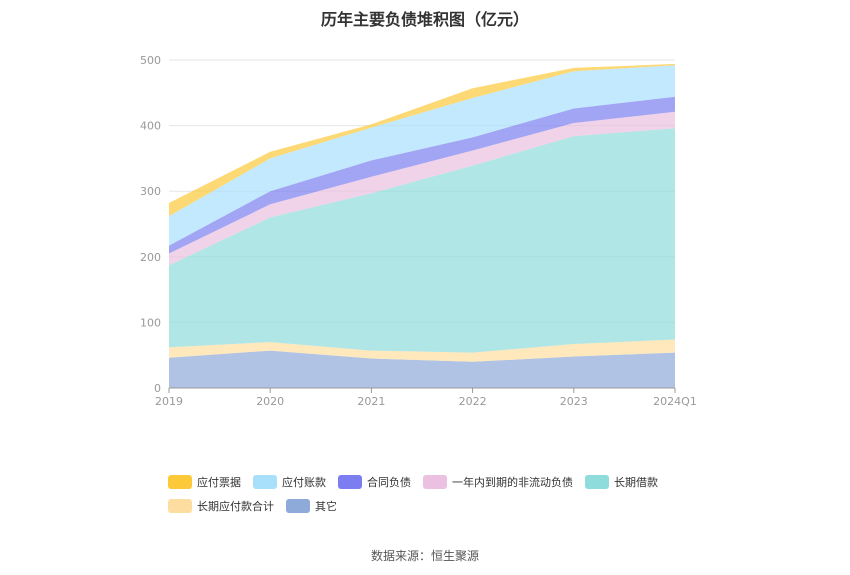 Image resolution: width=850 pixels, height=575 pixels. Describe the element at coordinates (304, 482) in the screenshot. I see `legend-label: 应付账款` at that location.